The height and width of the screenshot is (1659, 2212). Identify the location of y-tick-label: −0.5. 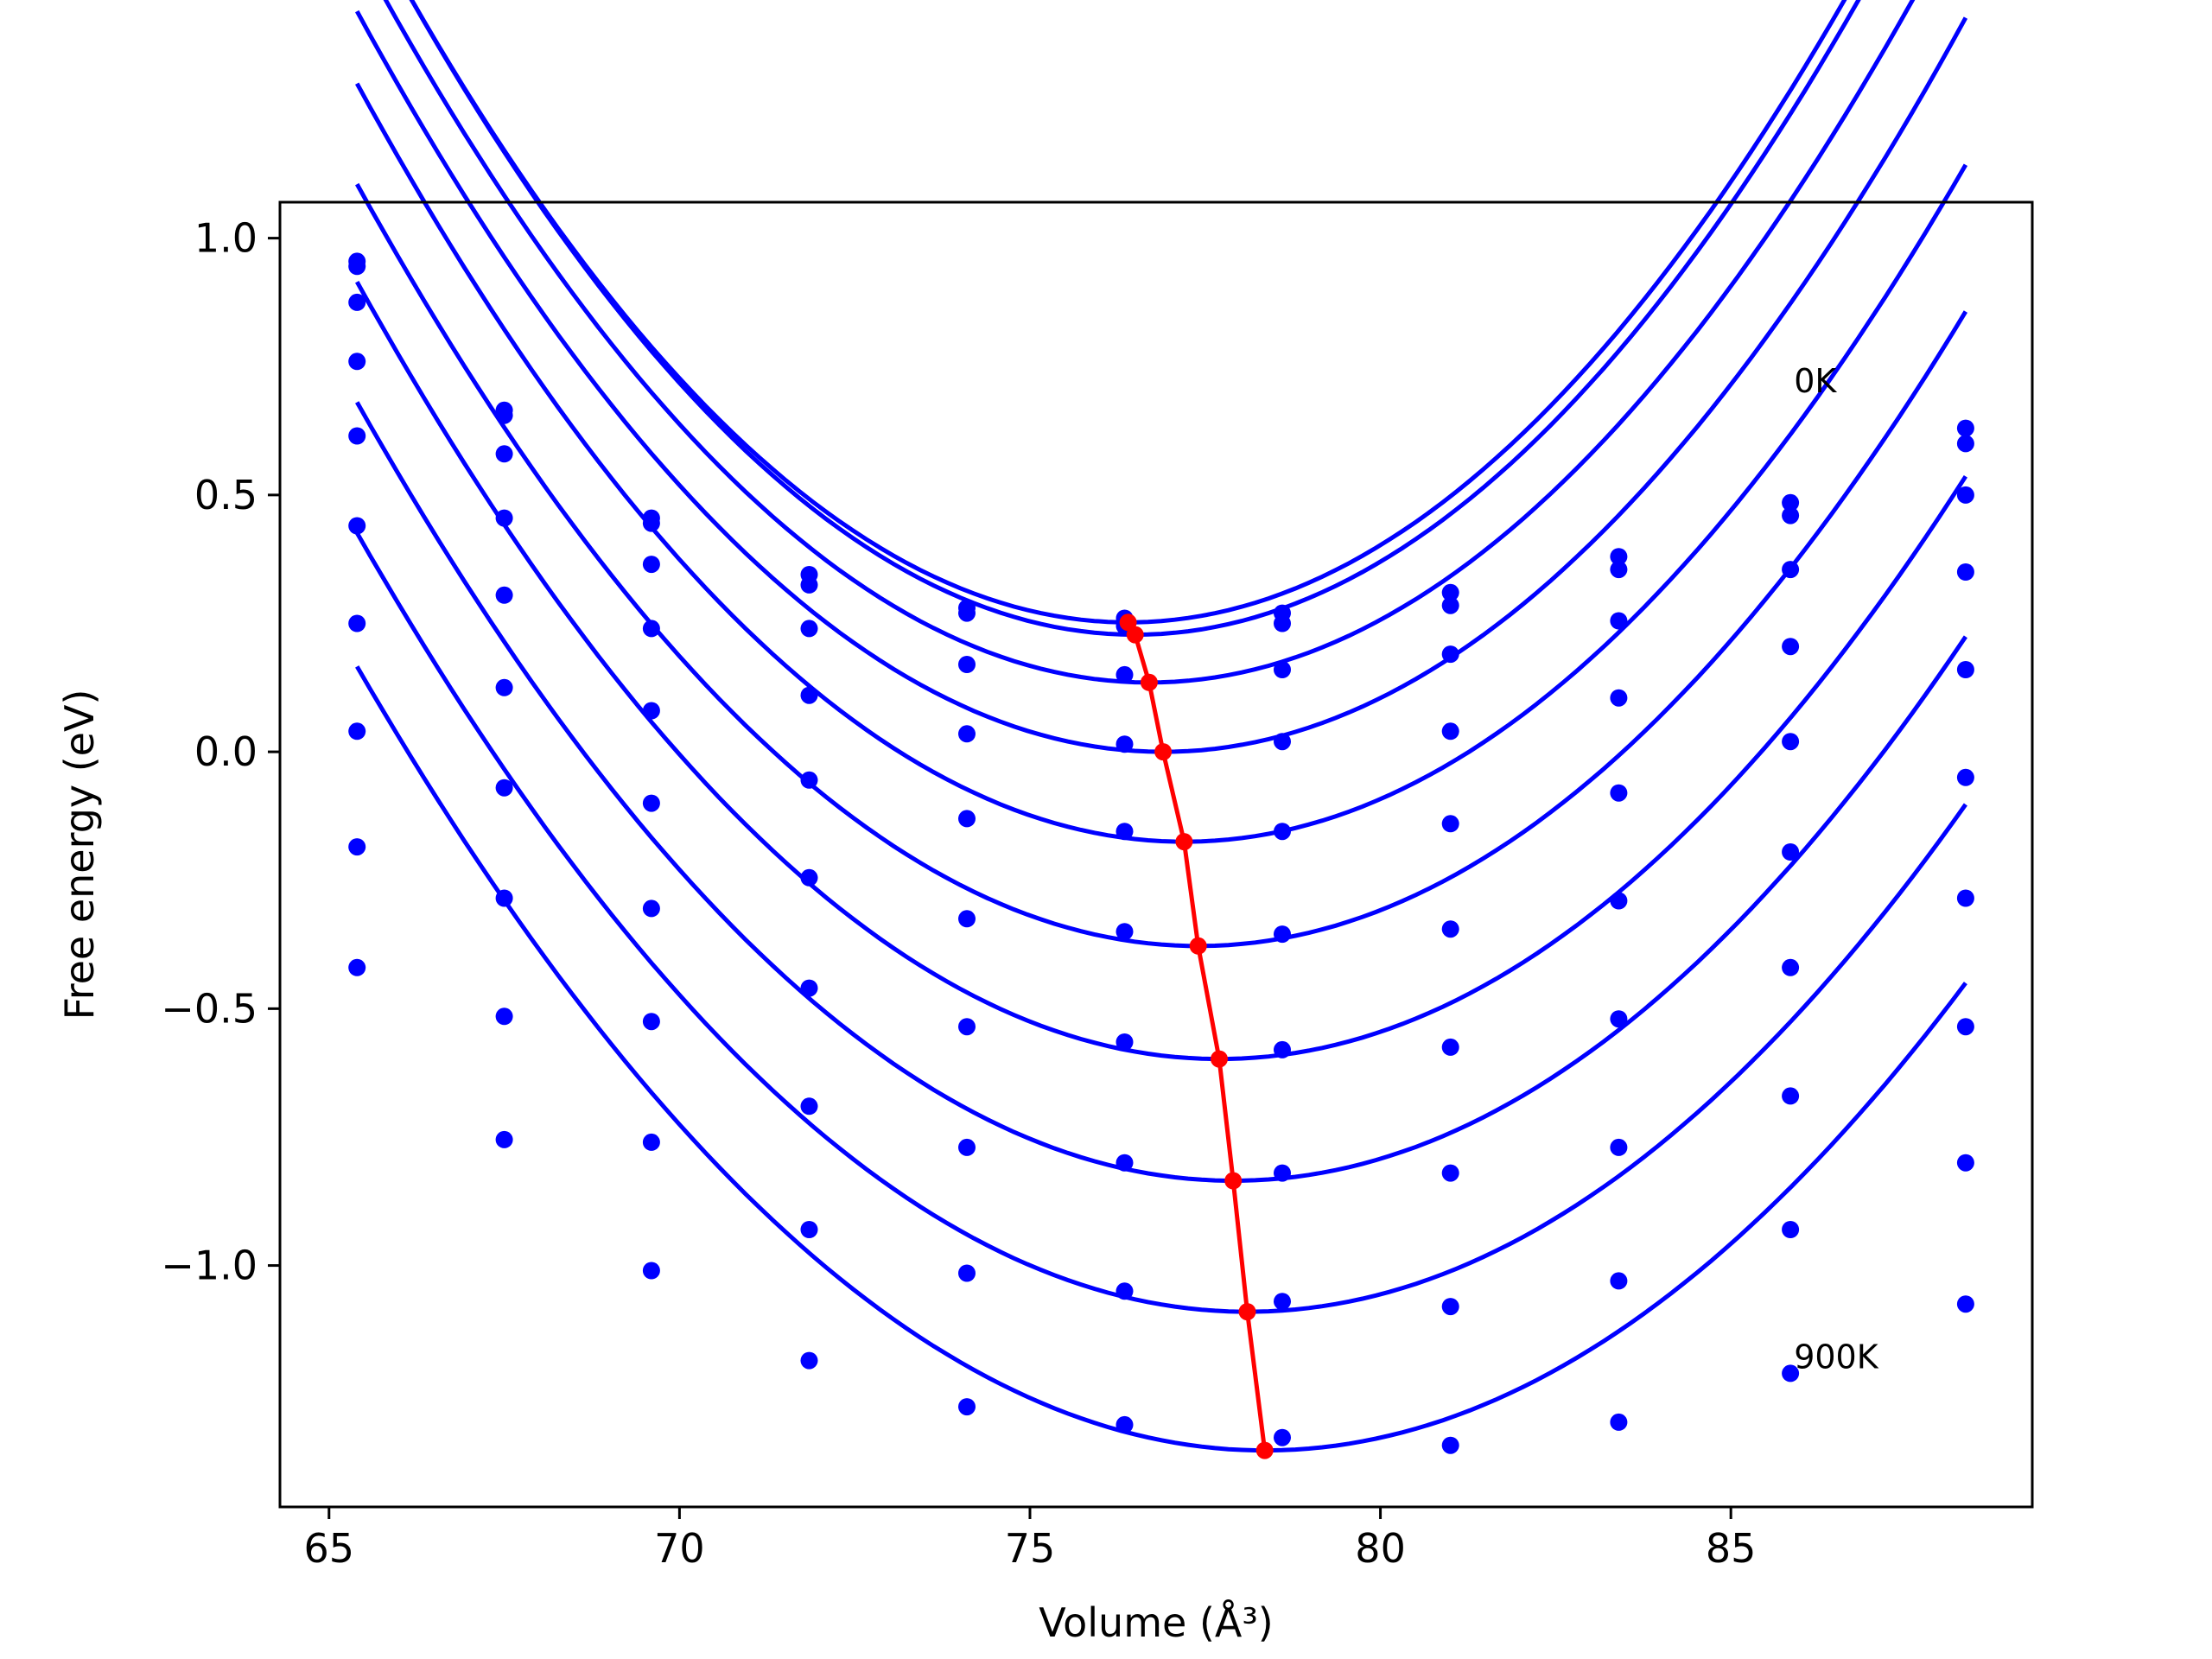
(209, 1008).